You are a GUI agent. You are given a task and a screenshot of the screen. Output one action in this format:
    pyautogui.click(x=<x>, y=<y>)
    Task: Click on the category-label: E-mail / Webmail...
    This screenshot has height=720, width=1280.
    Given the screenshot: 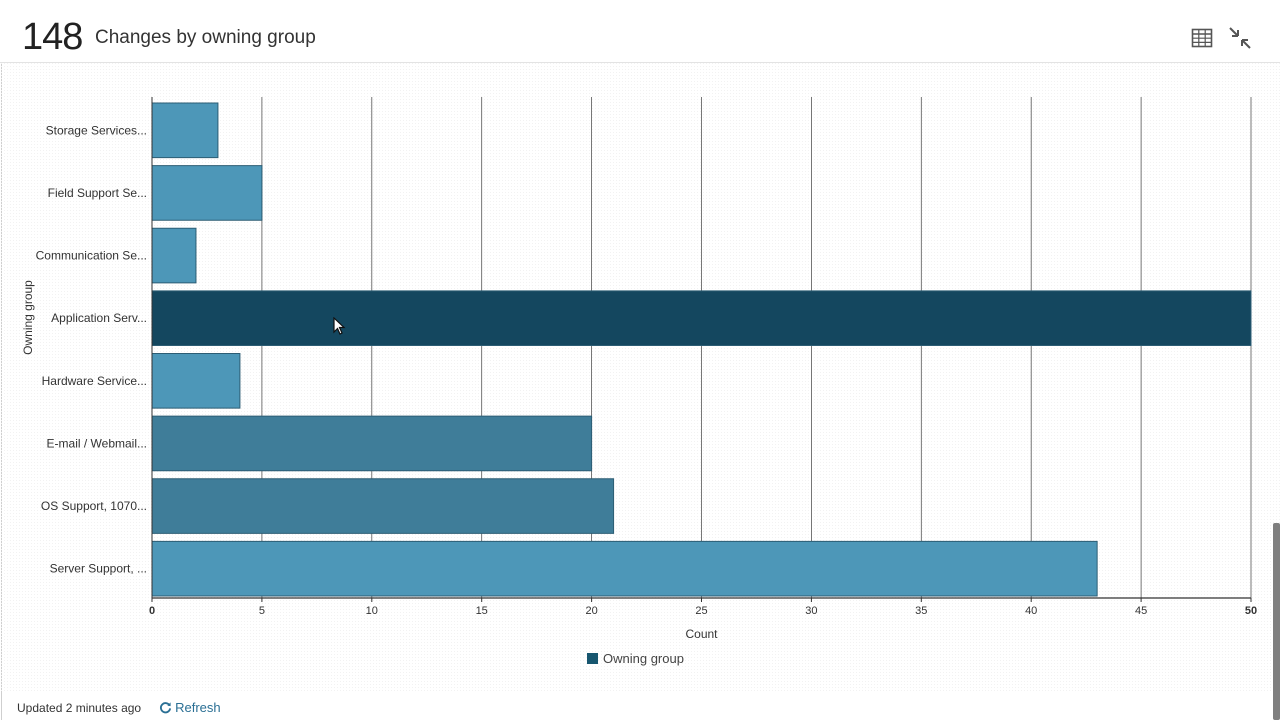 What is the action you would take?
    pyautogui.click(x=97, y=443)
    